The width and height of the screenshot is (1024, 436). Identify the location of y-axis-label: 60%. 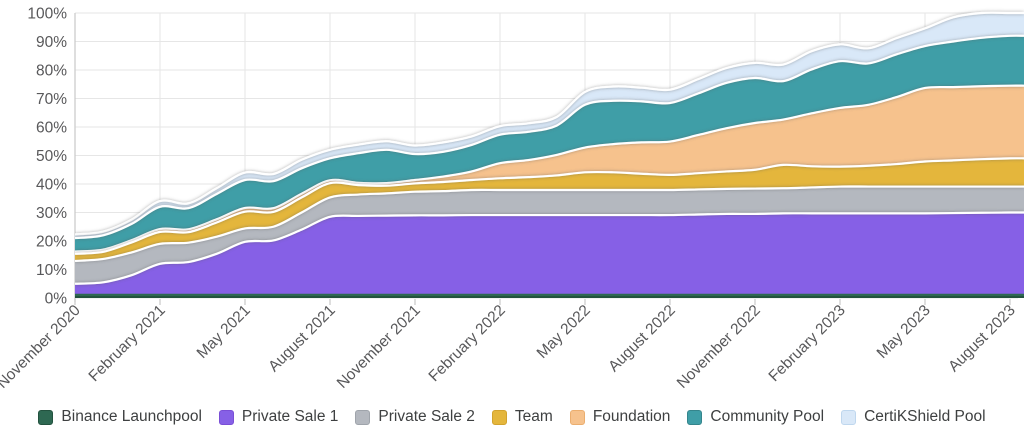
(51, 128).